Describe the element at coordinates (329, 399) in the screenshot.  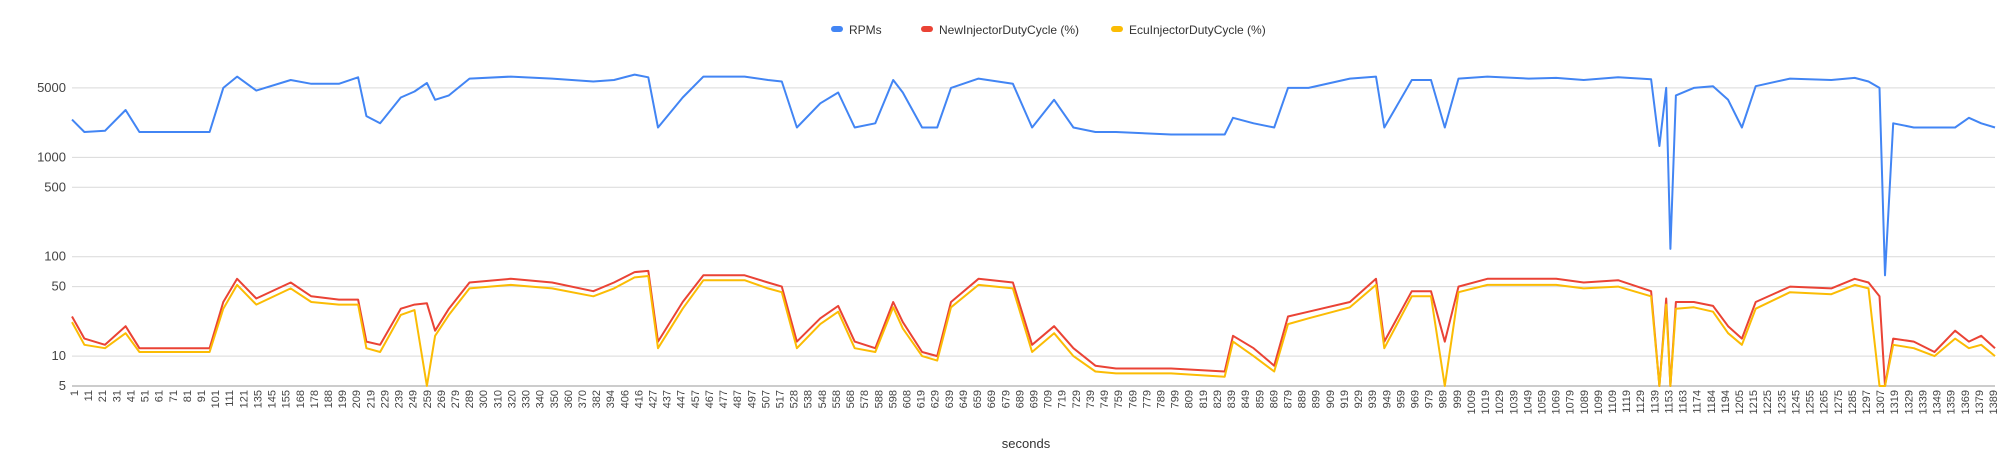
I see `x-tick-label: 188` at that location.